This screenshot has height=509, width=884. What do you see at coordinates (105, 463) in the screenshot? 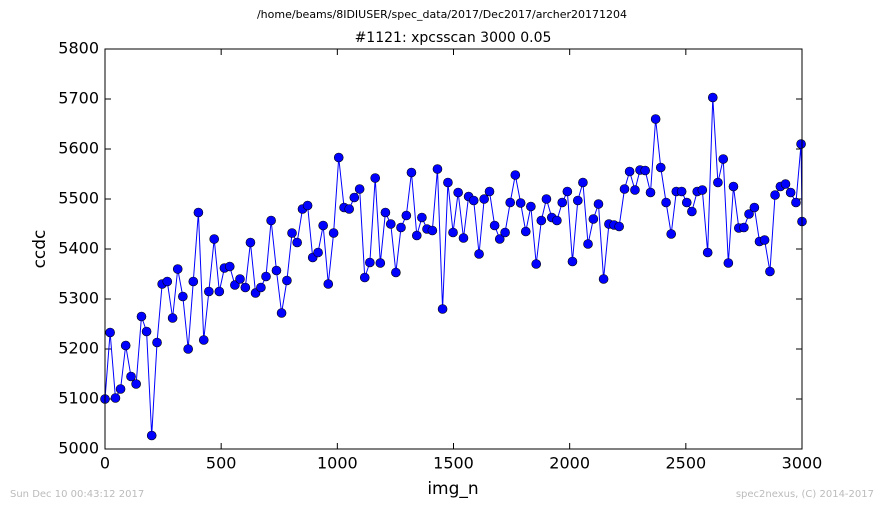
I see `x-tick-label: 0` at bounding box center [105, 463].